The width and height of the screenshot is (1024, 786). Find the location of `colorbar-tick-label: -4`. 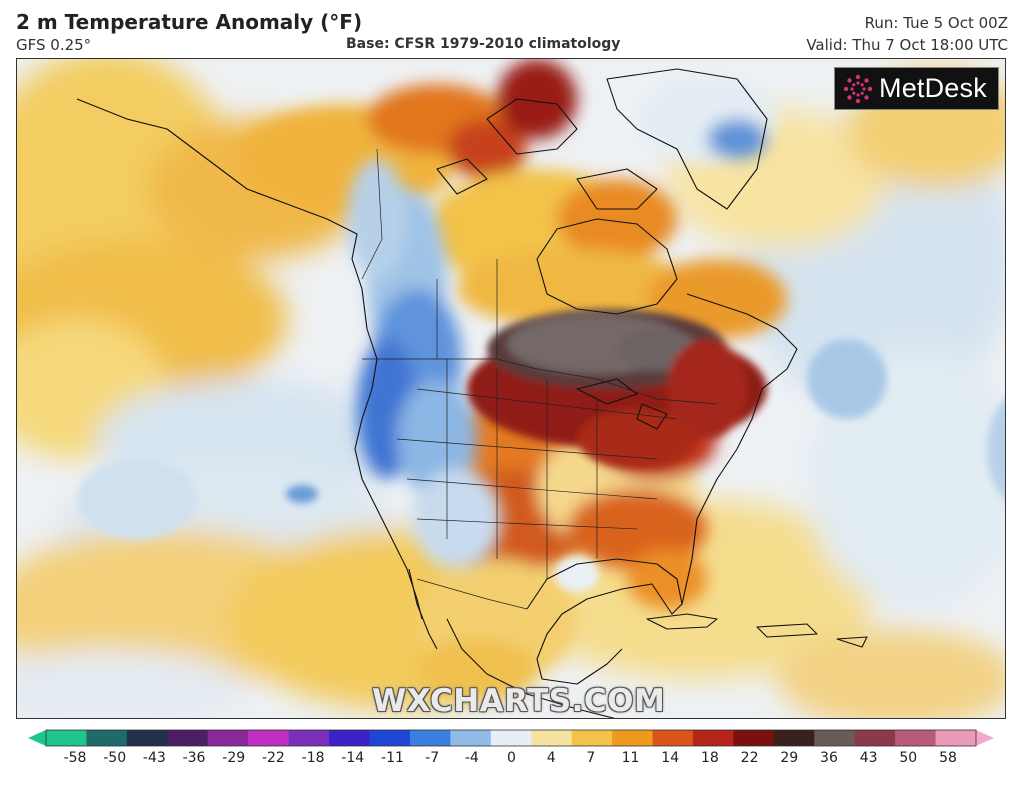

colorbar-tick-label: -4 is located at coordinates (471, 758).